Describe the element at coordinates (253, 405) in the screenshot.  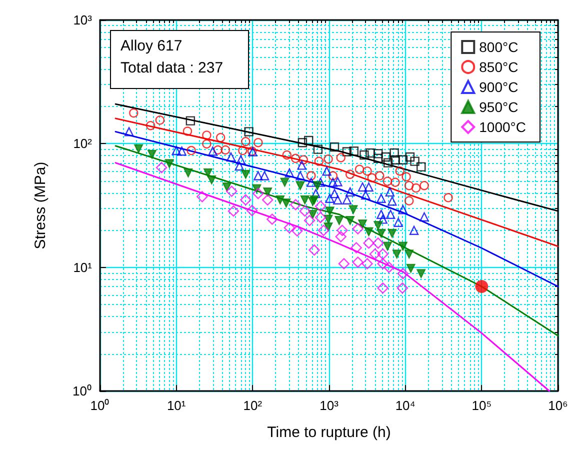
I see `x-tick-label: 10²` at that location.